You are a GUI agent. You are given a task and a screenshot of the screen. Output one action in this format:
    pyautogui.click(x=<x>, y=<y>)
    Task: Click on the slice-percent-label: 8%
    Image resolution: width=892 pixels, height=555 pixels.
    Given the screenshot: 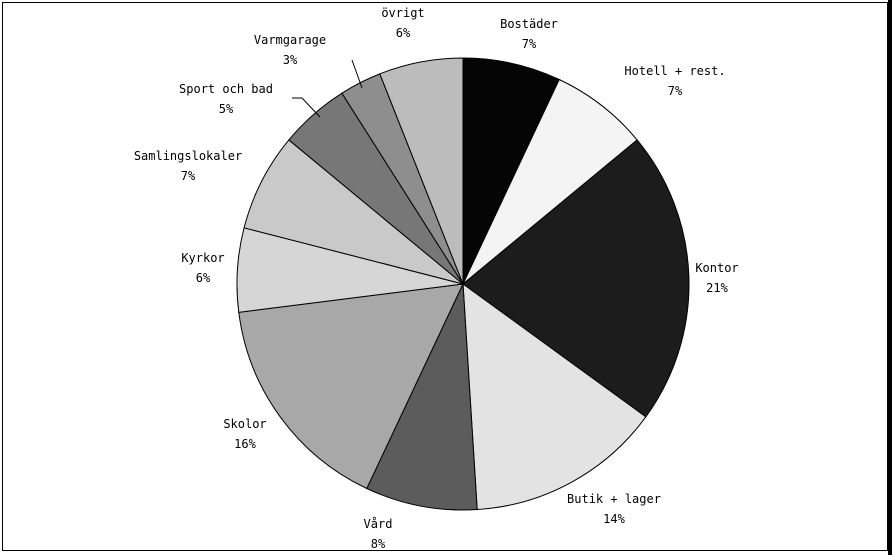 What is the action you would take?
    pyautogui.click(x=378, y=544)
    